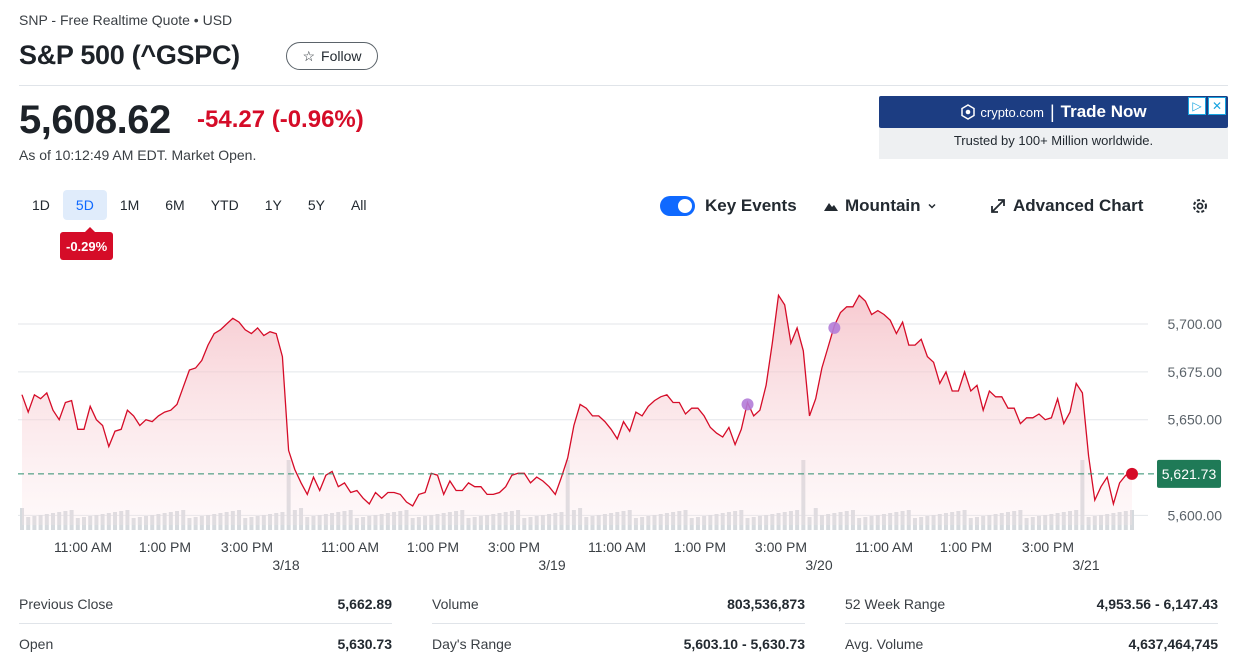 The image size is (1247, 662). What do you see at coordinates (1031, 604) in the screenshot?
I see `stat-row: 52 Week Range 4,953.56 - 6,147.43` at bounding box center [1031, 604].